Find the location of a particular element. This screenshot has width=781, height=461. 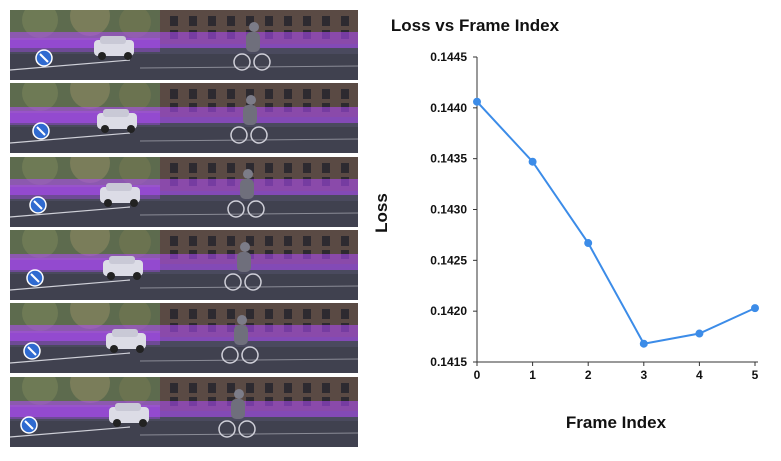

y-tick-label: 0.1430 is located at coordinates (448, 210).